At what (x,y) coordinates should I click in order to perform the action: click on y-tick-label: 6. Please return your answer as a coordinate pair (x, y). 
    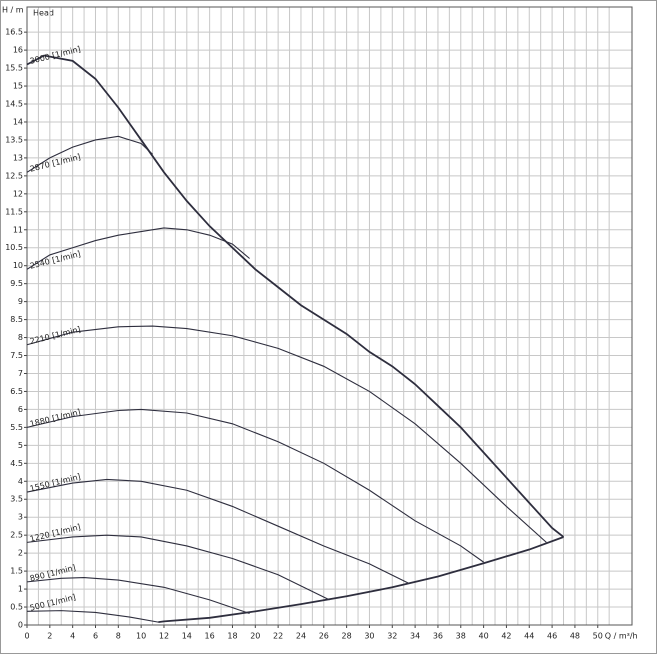
    Looking at the image, I should click on (20, 409).